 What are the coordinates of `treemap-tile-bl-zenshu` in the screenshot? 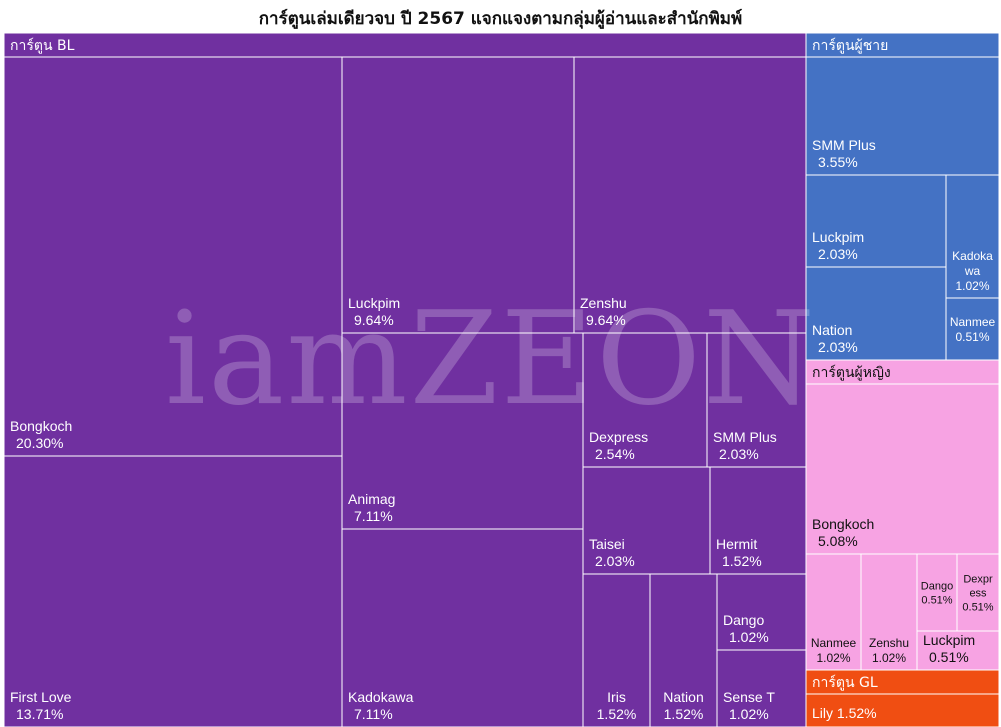 It's located at (690, 195).